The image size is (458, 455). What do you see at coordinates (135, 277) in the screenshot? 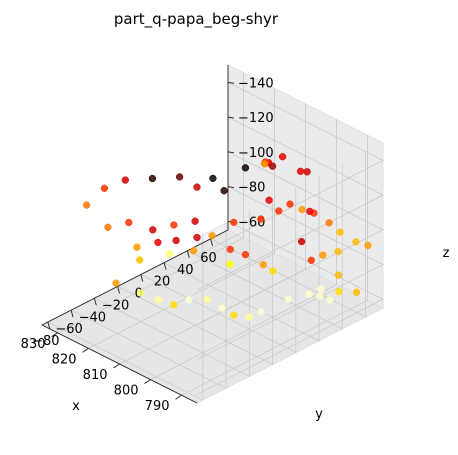
I see `y-axis-line` at bounding box center [135, 277].